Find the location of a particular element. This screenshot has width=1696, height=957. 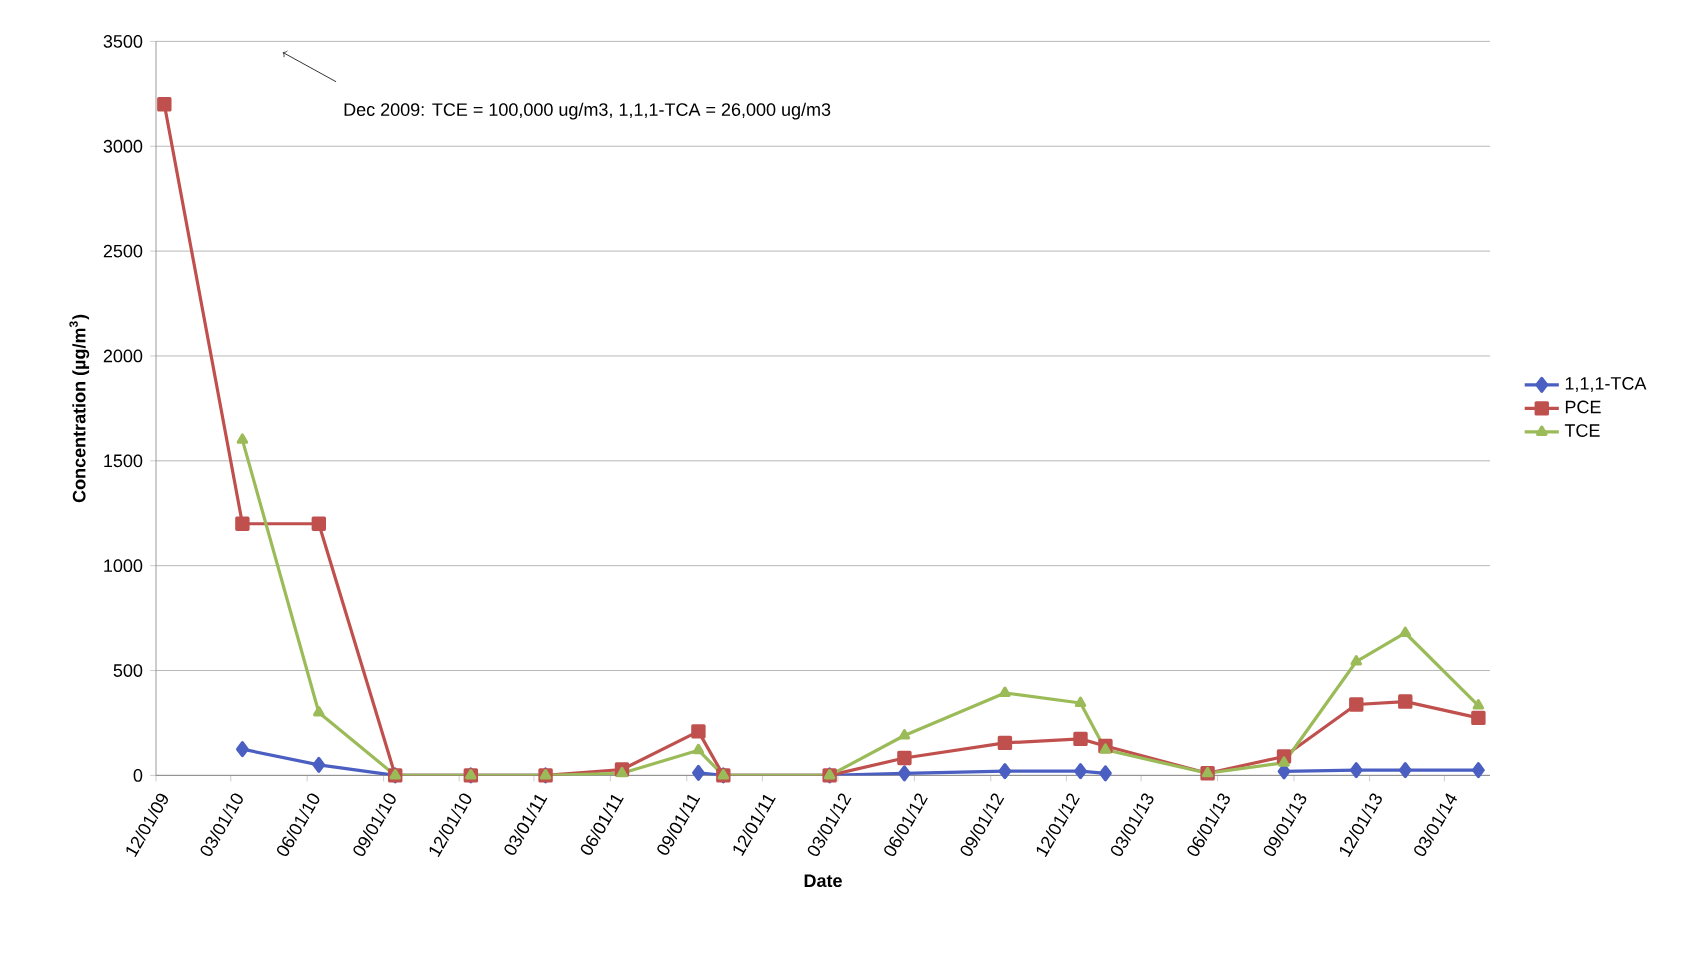

y-tick-label: 0 is located at coordinates (138, 775).